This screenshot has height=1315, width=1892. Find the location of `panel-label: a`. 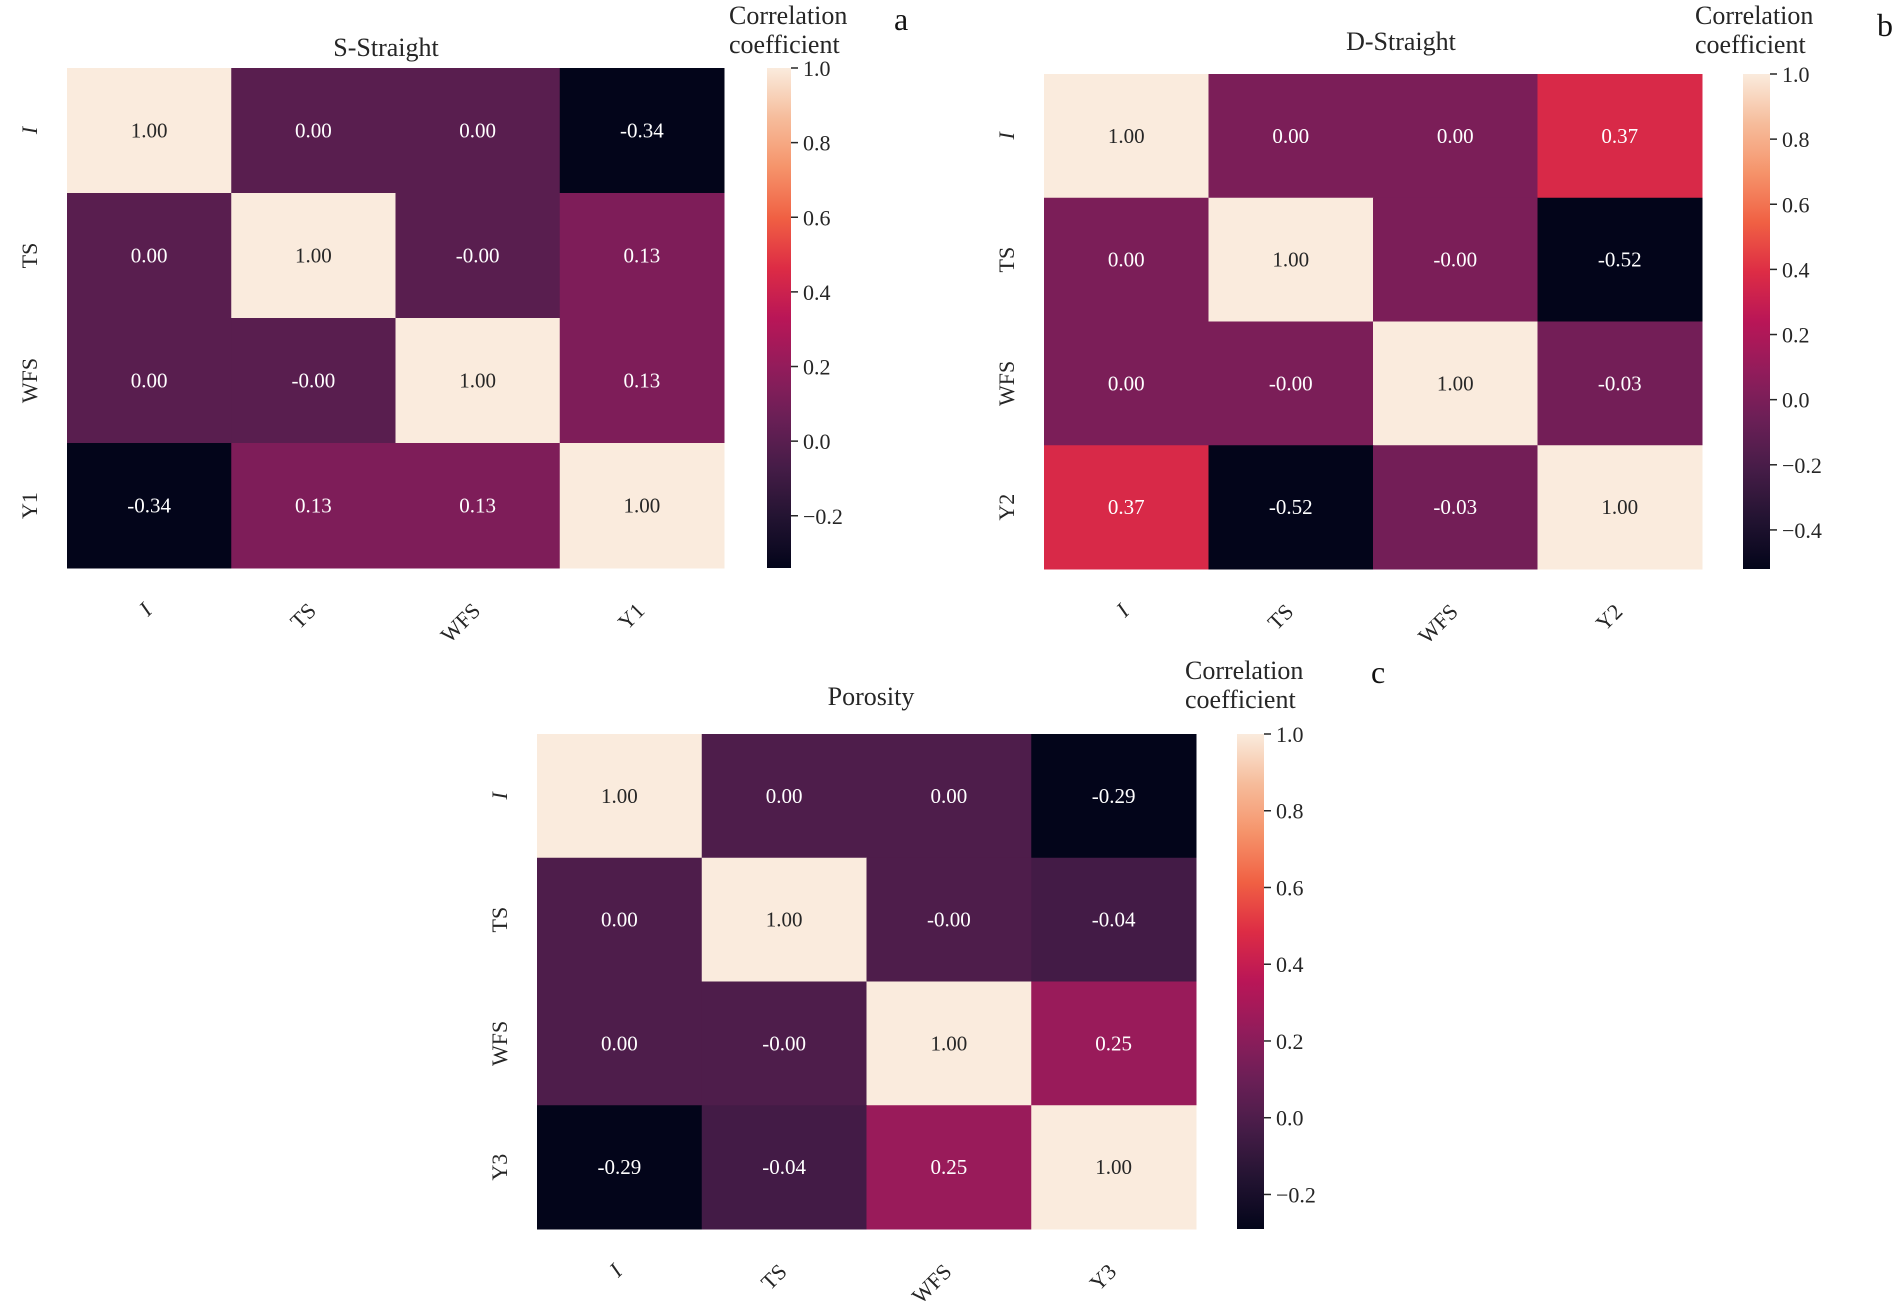

panel-label: a is located at coordinates (901, 19).